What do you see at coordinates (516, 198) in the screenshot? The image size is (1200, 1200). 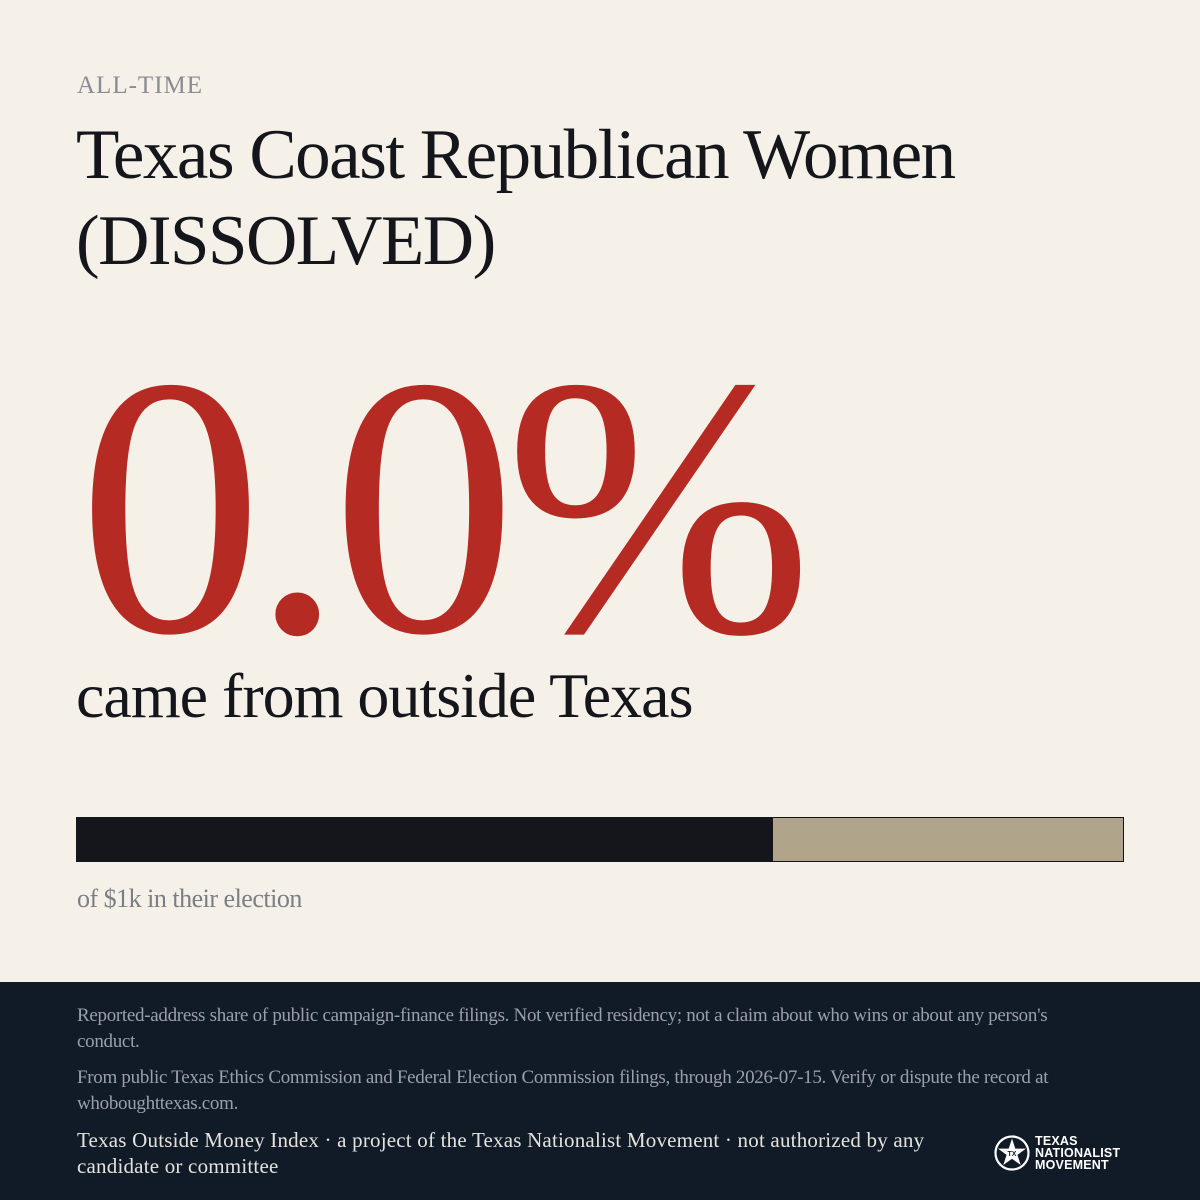 I see `page-title: Texas Coast Republican Women (DISSOLVED)` at bounding box center [516, 198].